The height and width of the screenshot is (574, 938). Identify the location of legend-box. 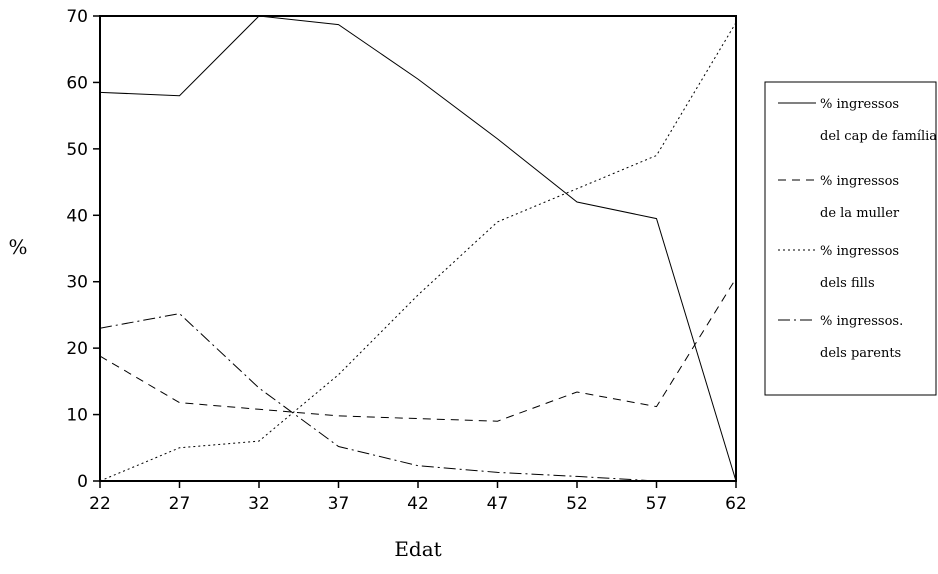
(850, 238).